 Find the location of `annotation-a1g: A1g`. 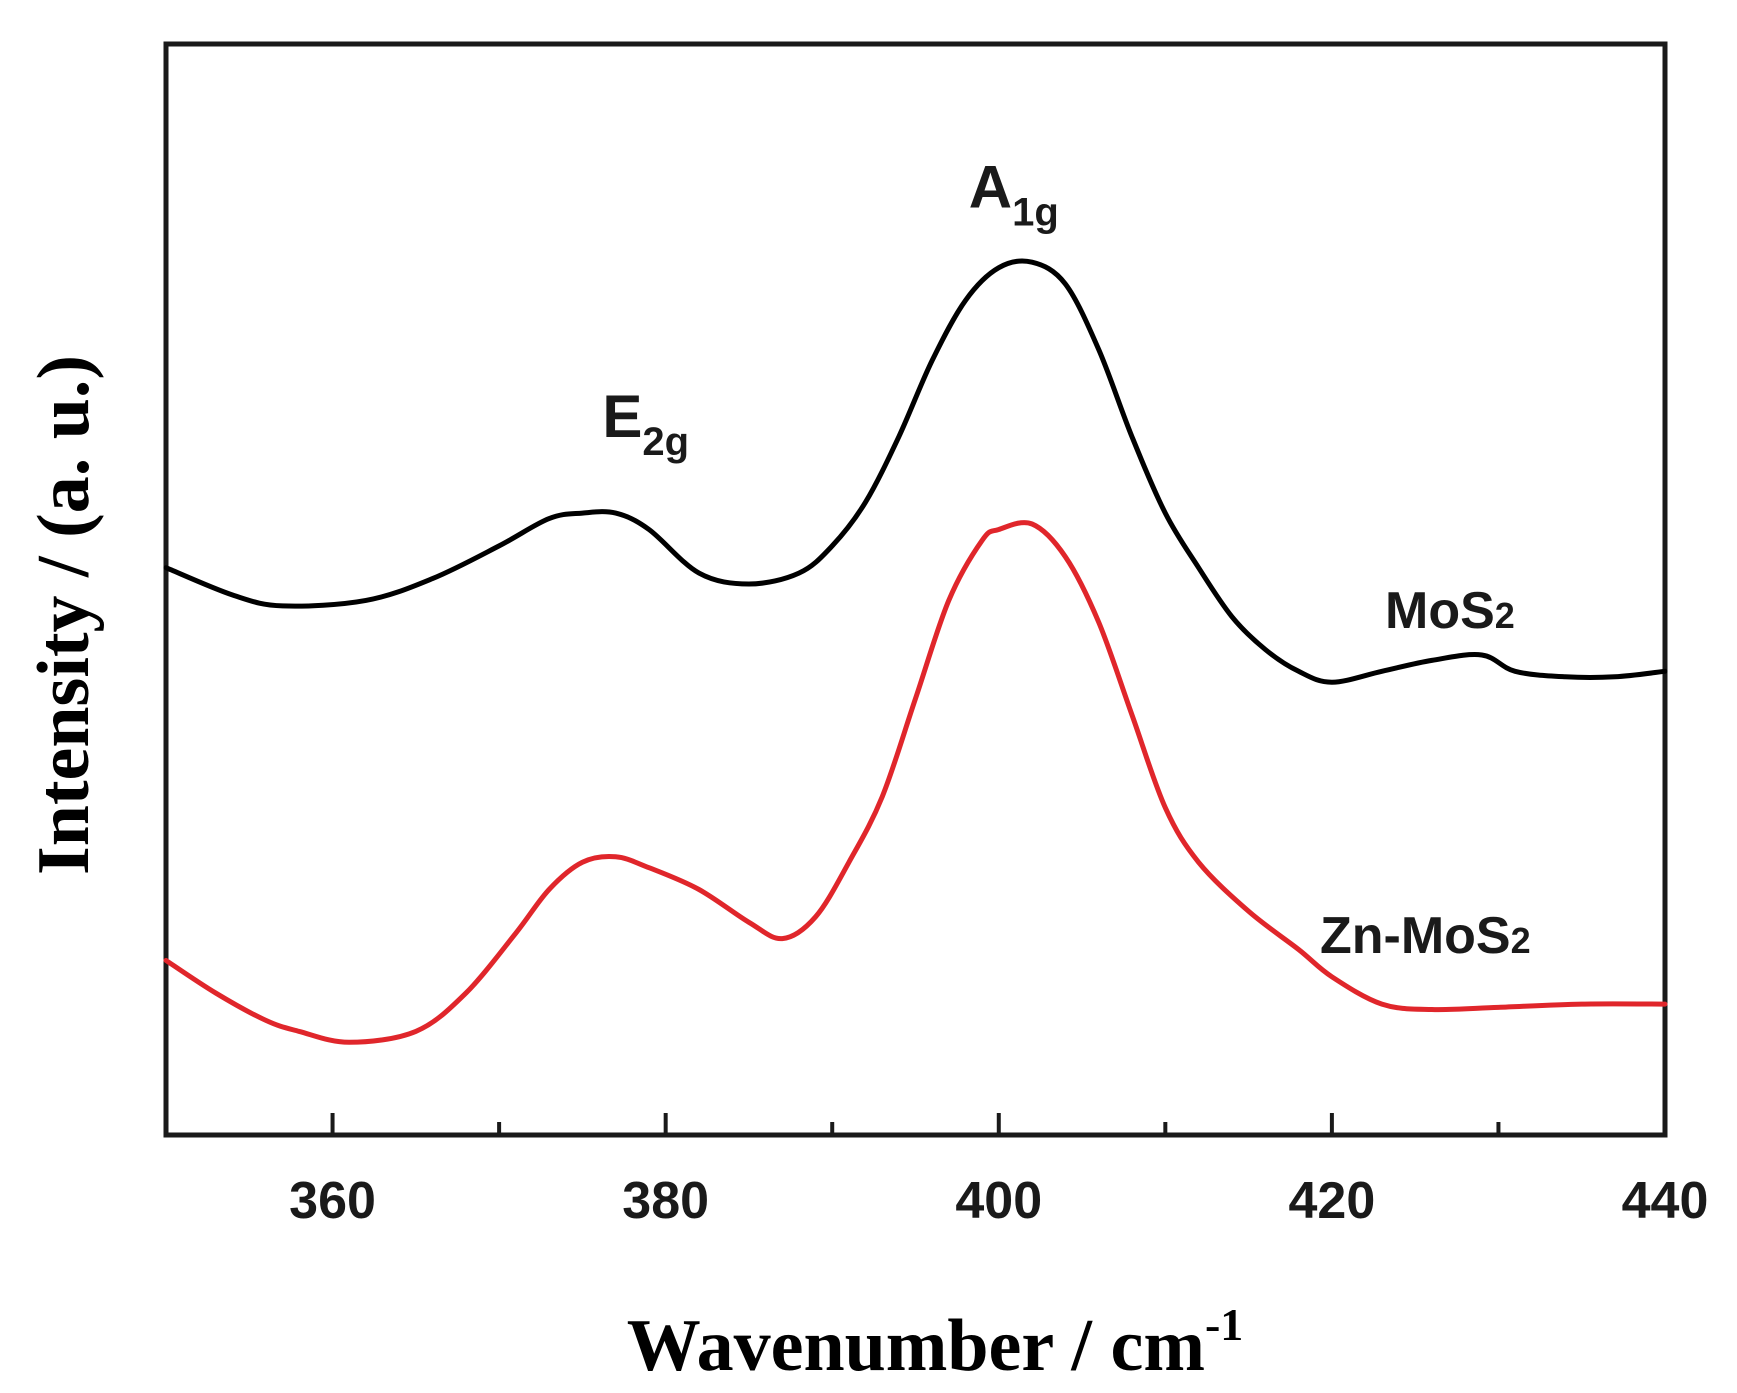

annotation-a1g: A1g is located at coordinates (1014, 194).